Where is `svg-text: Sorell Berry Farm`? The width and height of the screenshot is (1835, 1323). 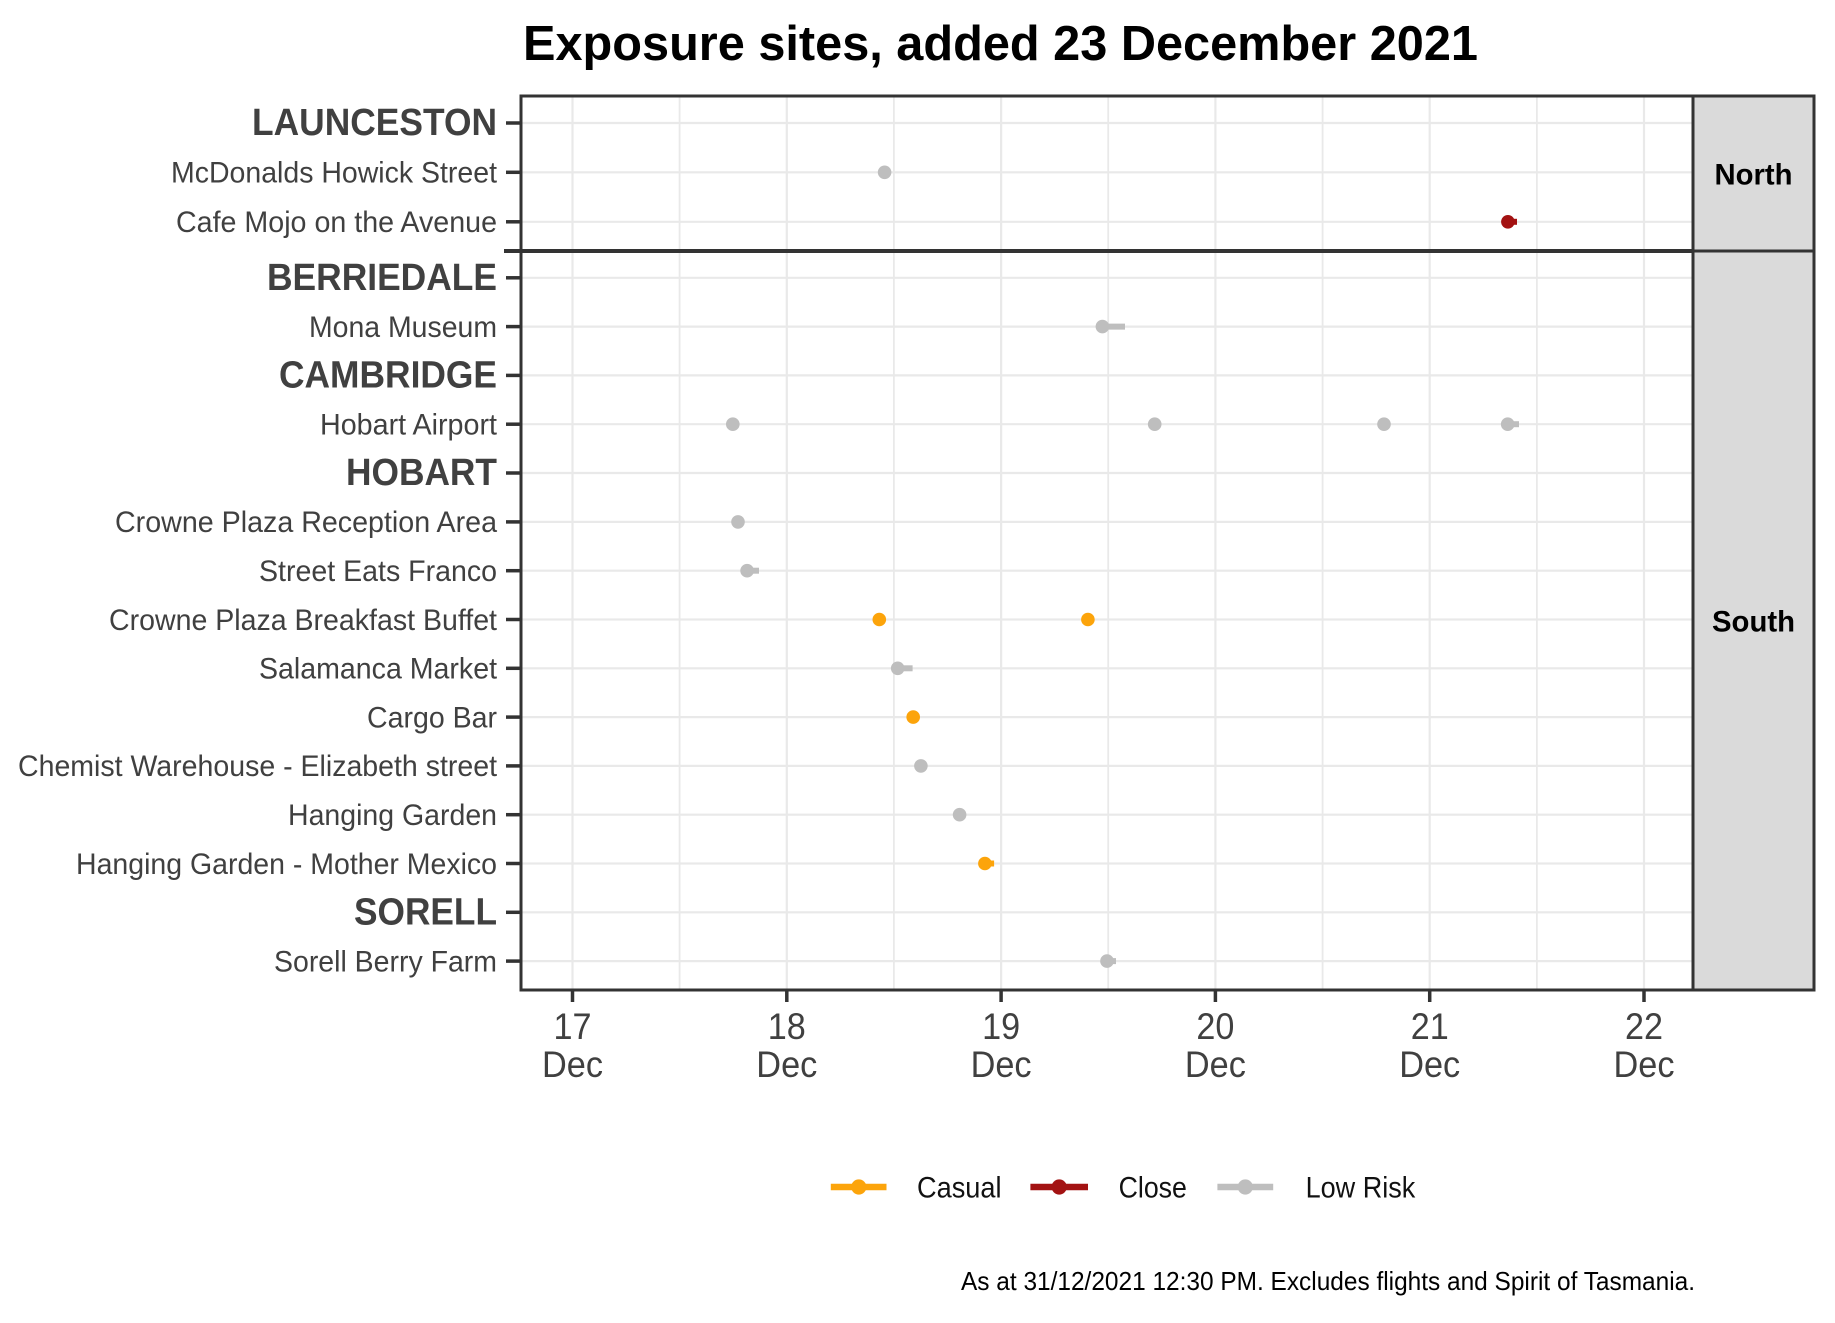 svg-text: Sorell Berry Farm is located at coordinates (385, 961).